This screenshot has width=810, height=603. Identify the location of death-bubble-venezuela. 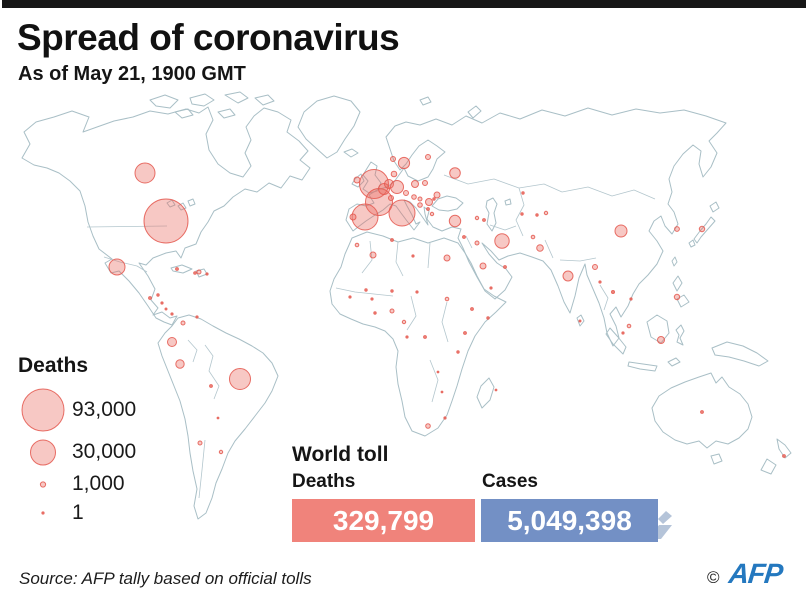
(197, 317).